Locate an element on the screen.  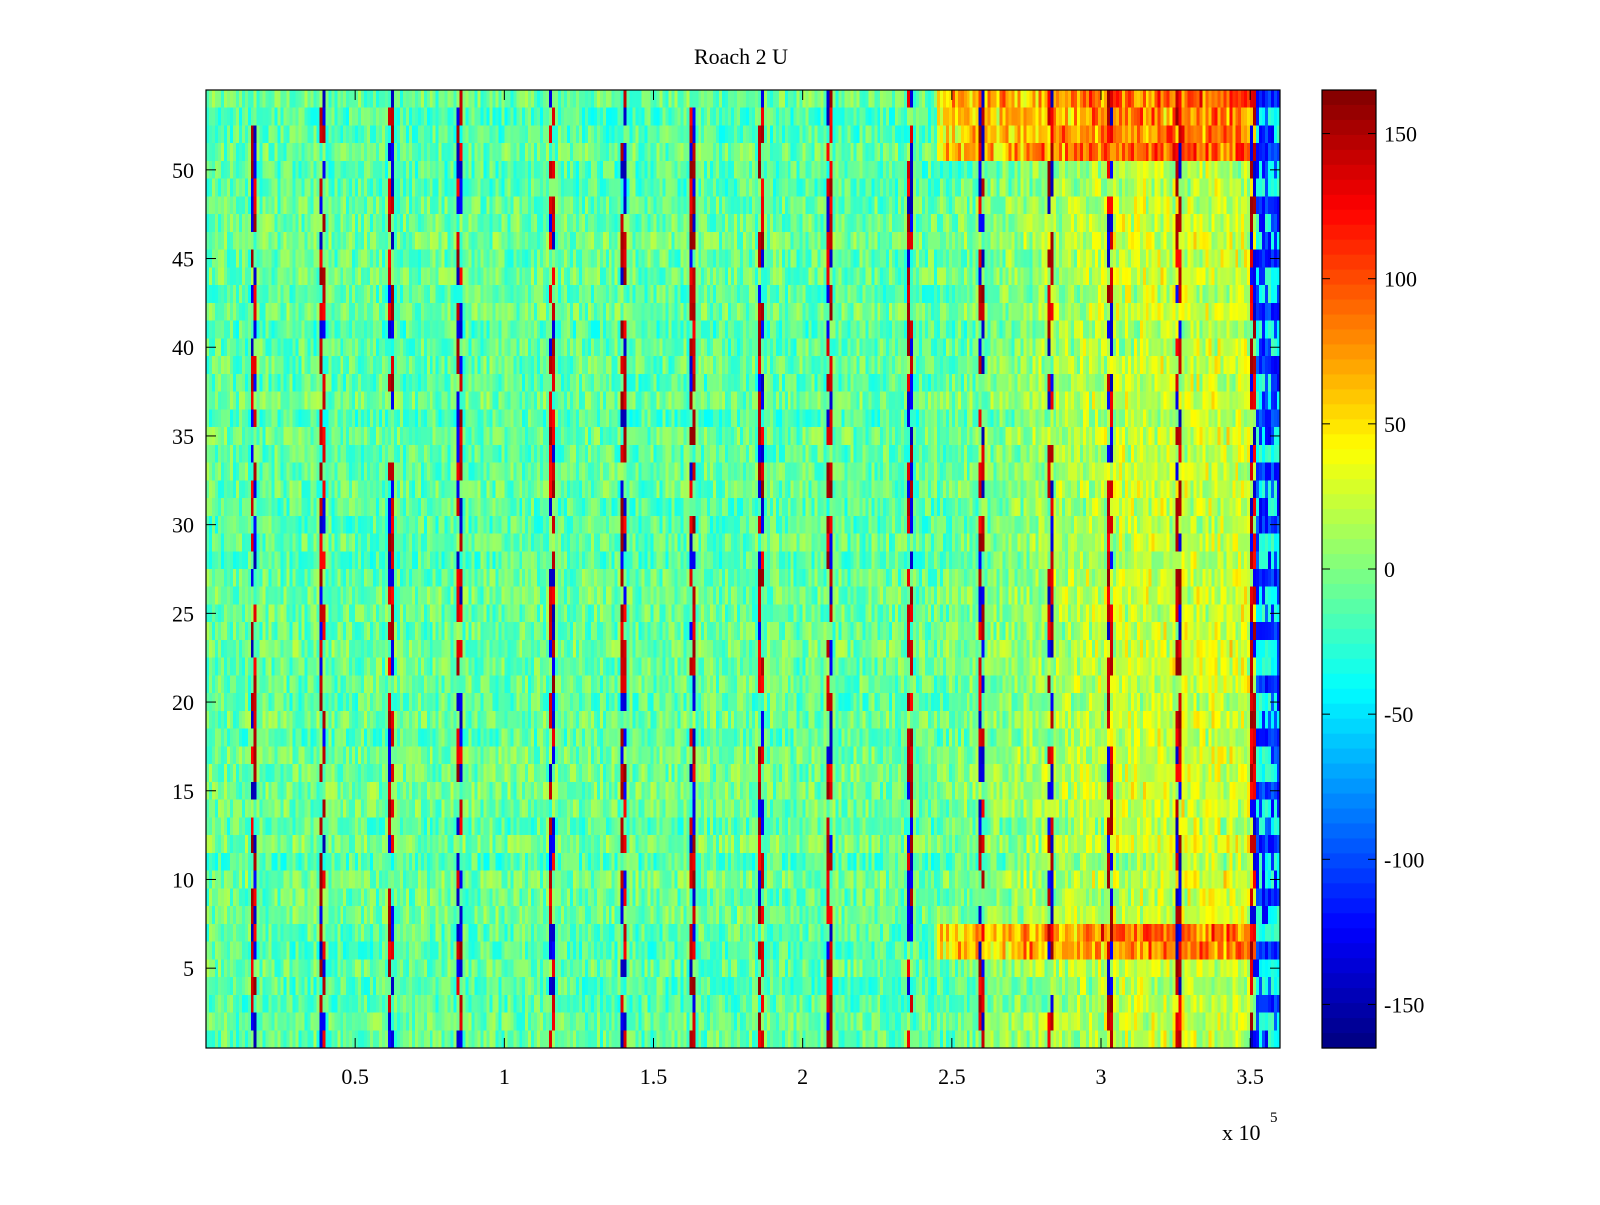
y-tick-label: 30 is located at coordinates (183, 525).